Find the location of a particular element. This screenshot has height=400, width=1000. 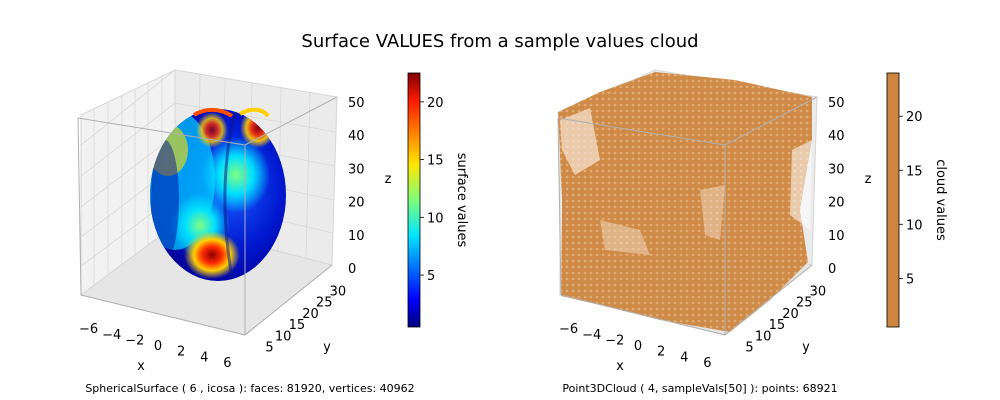

right-colorbar-ramp is located at coordinates (893, 200).